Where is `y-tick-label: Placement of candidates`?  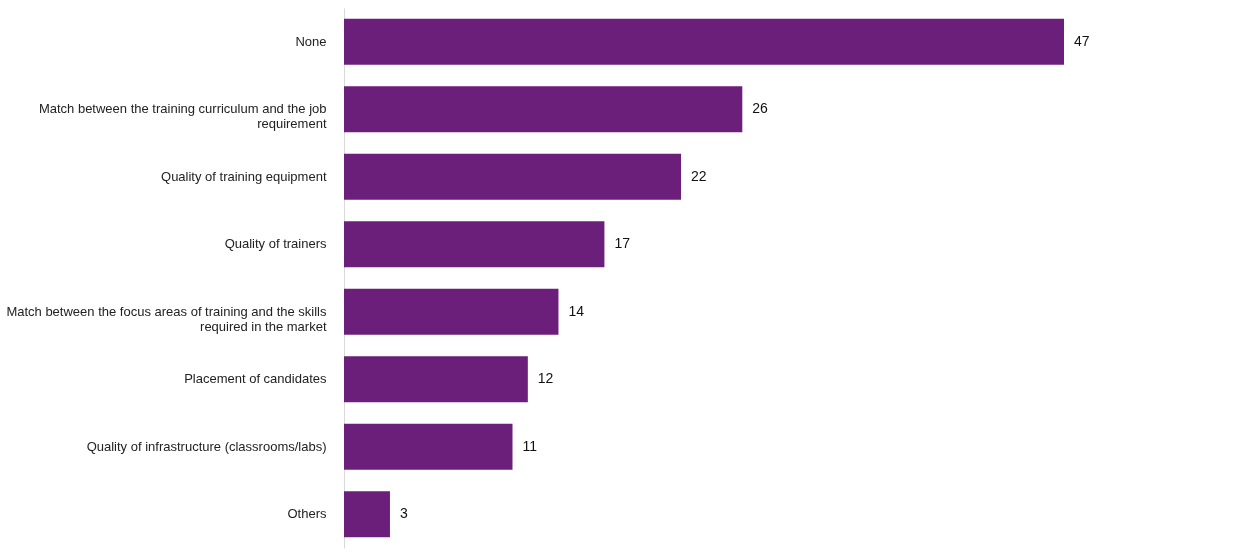 y-tick-label: Placement of candidates is located at coordinates (255, 379).